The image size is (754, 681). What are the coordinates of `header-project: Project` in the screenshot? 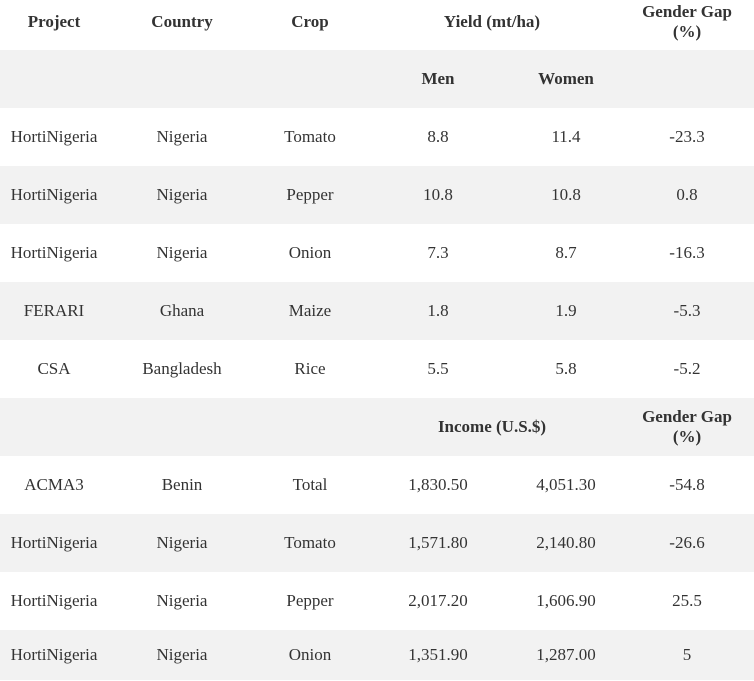 It's located at (54, 21).